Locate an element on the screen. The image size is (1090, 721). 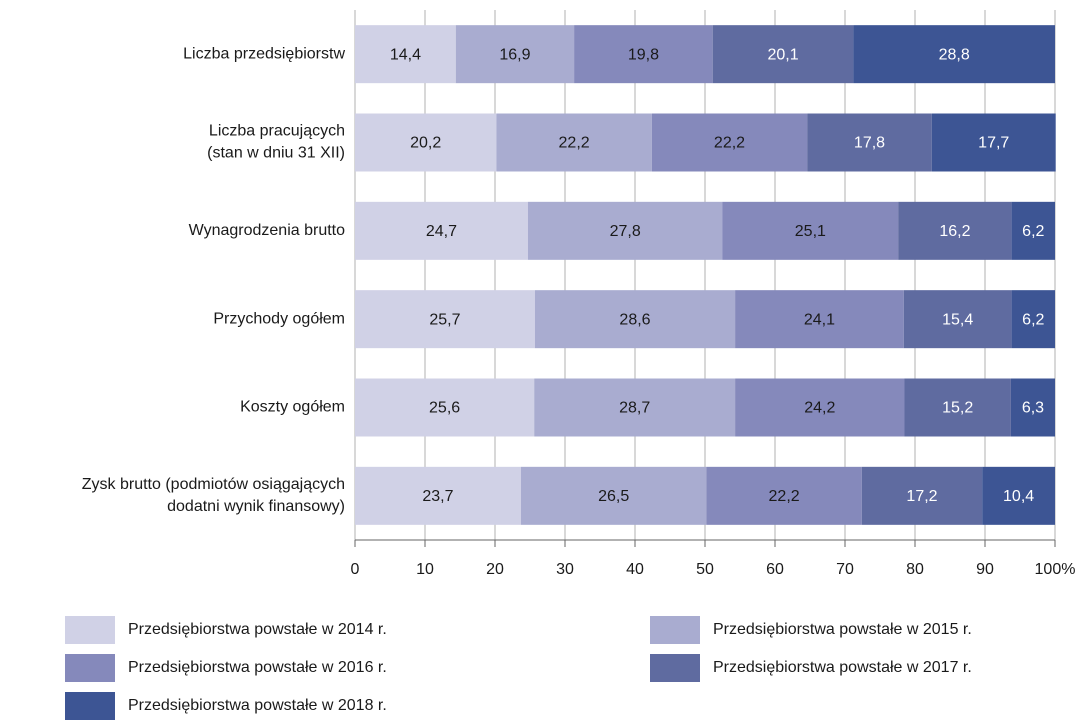
value-label: 23,7 is located at coordinates (437, 496).